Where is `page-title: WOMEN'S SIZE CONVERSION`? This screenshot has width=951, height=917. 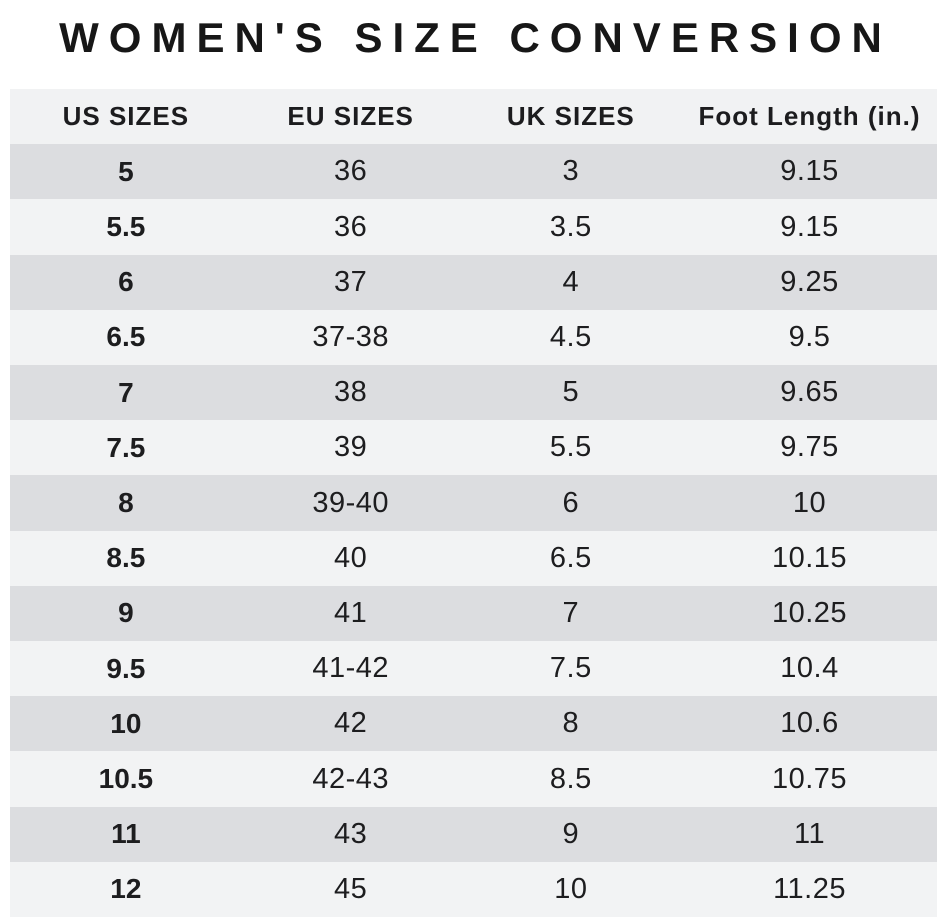
page-title: WOMEN'S SIZE CONVERSION is located at coordinates (475, 37).